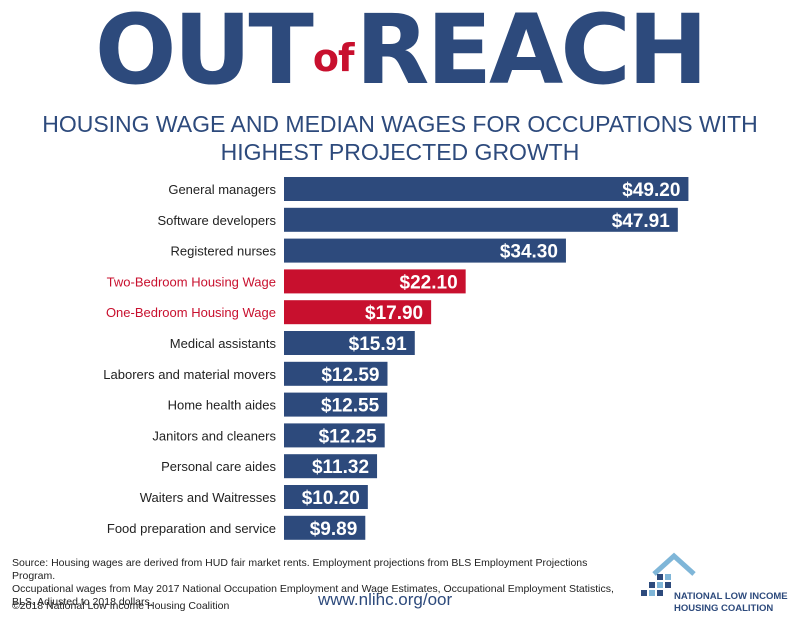 Image resolution: width=800 pixels, height=618 pixels. I want to click on category-label-5: Medical assistants, so click(223, 343).